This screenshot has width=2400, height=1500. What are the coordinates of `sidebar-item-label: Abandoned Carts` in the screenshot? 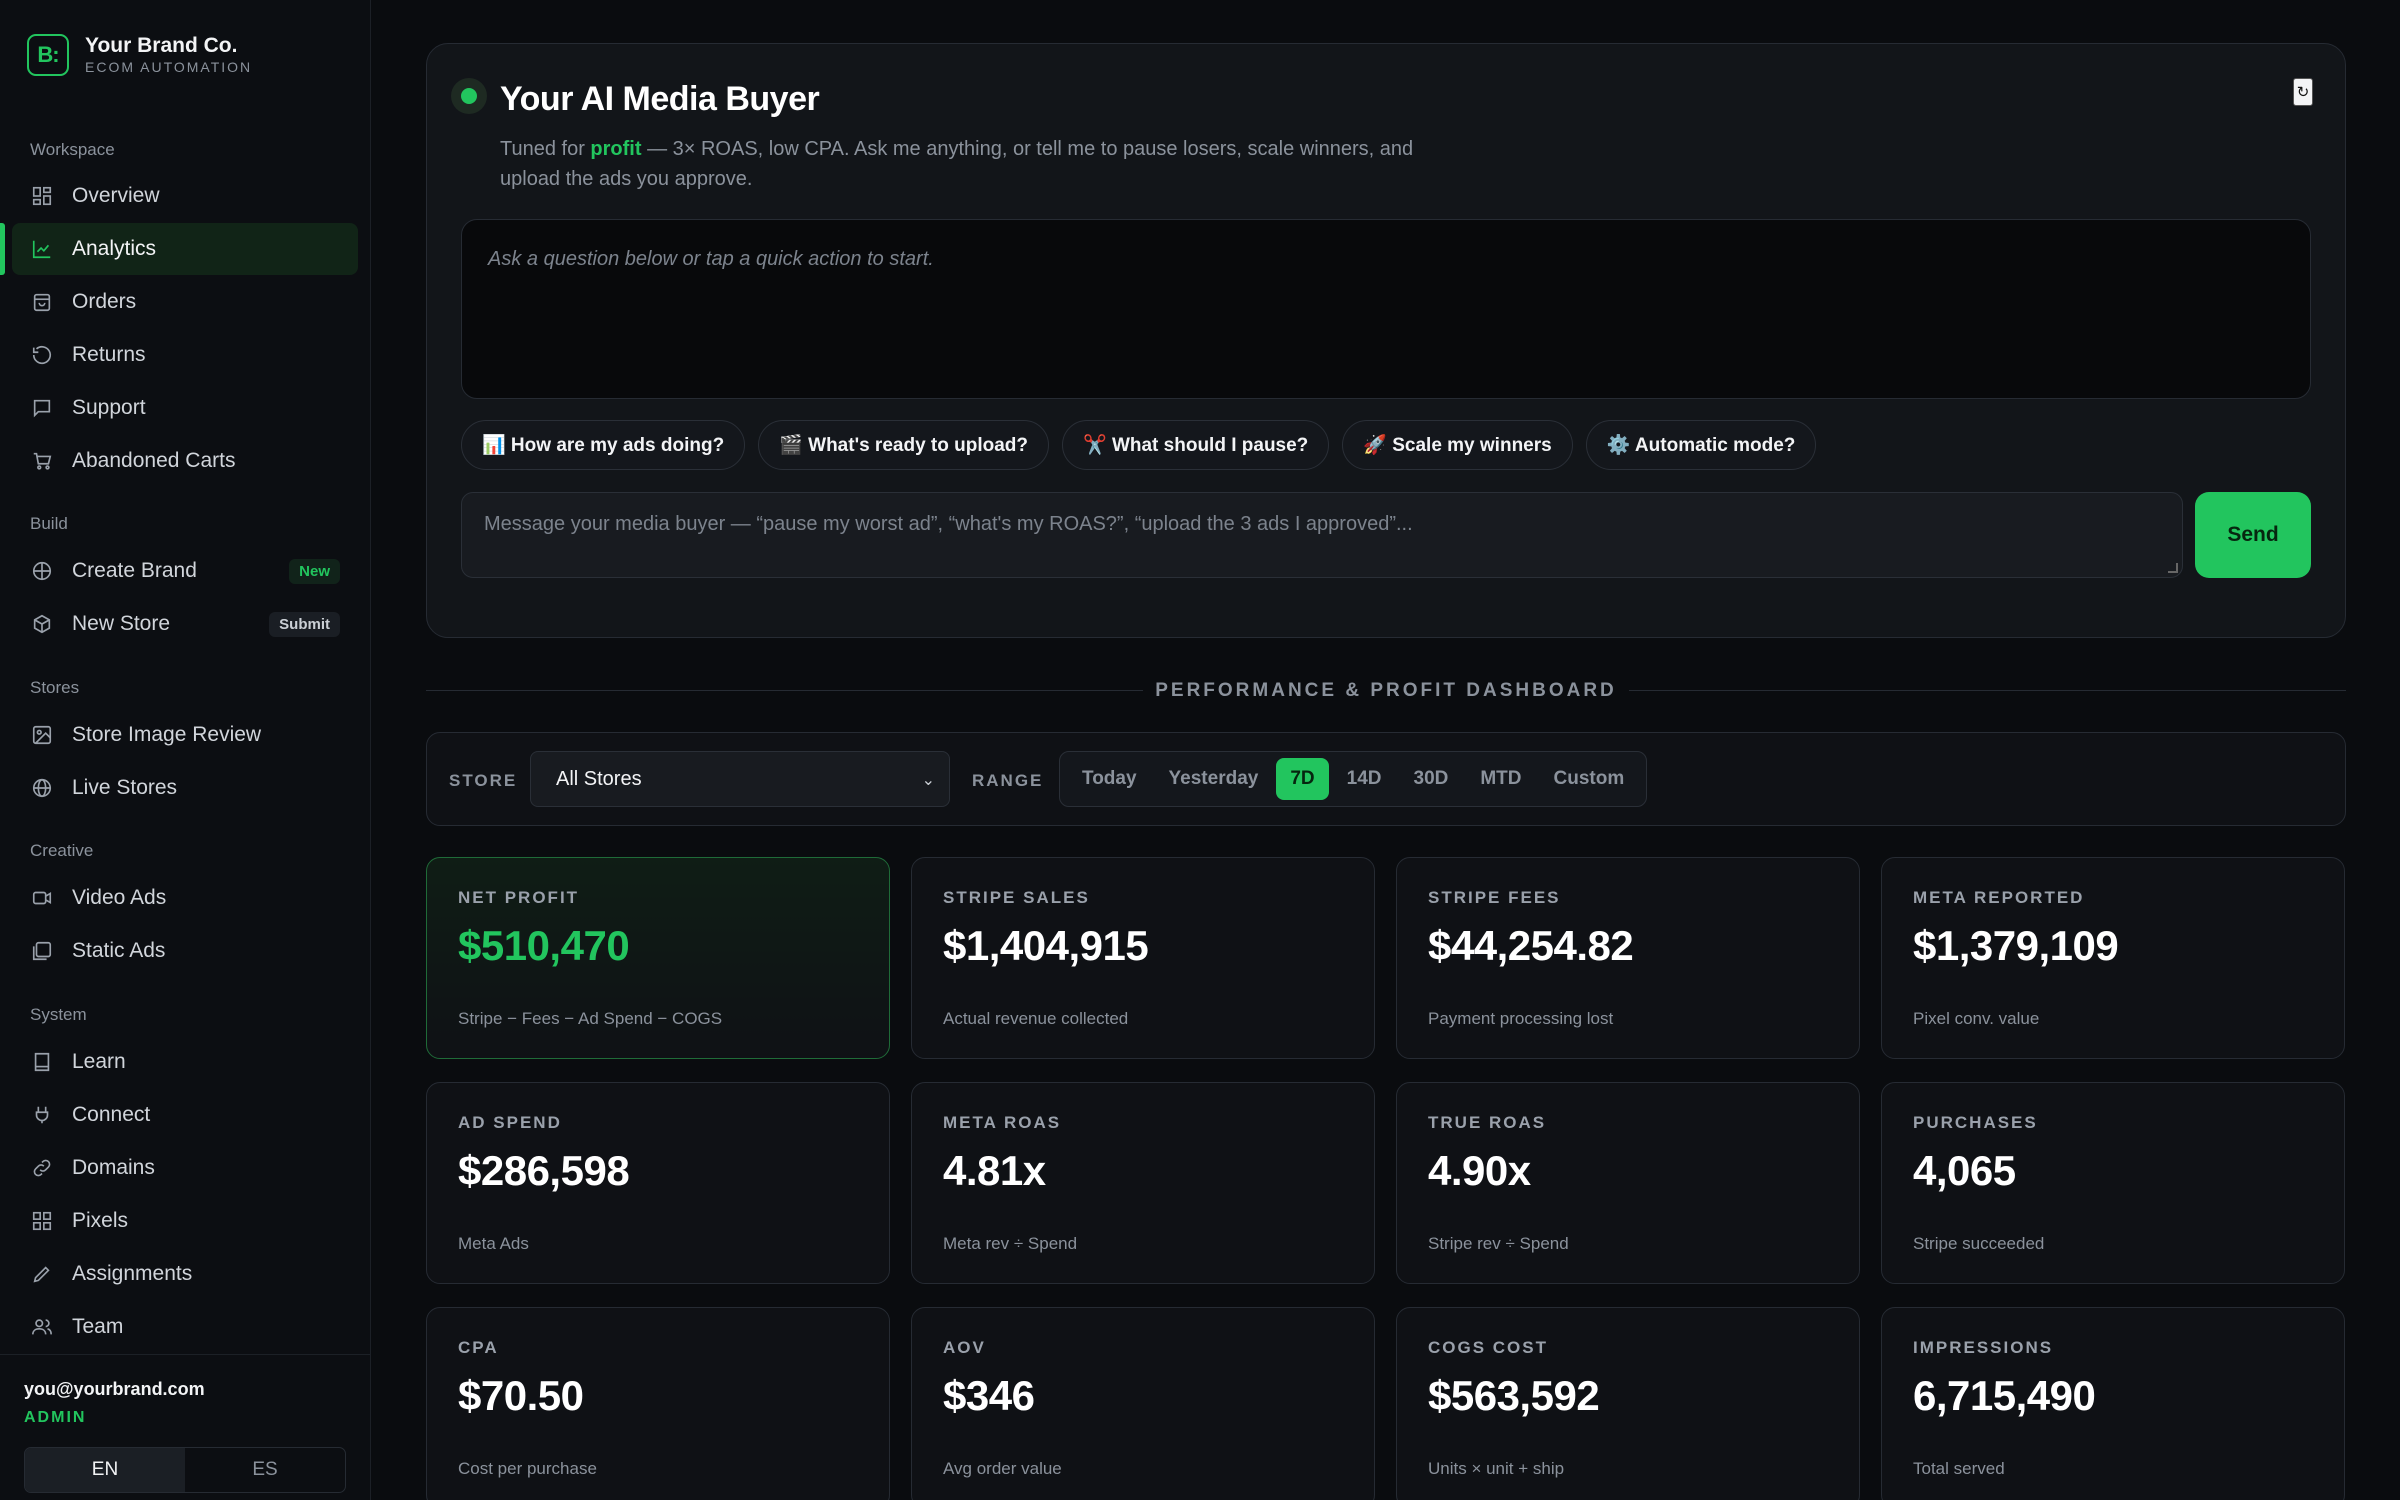 It's located at (154, 460).